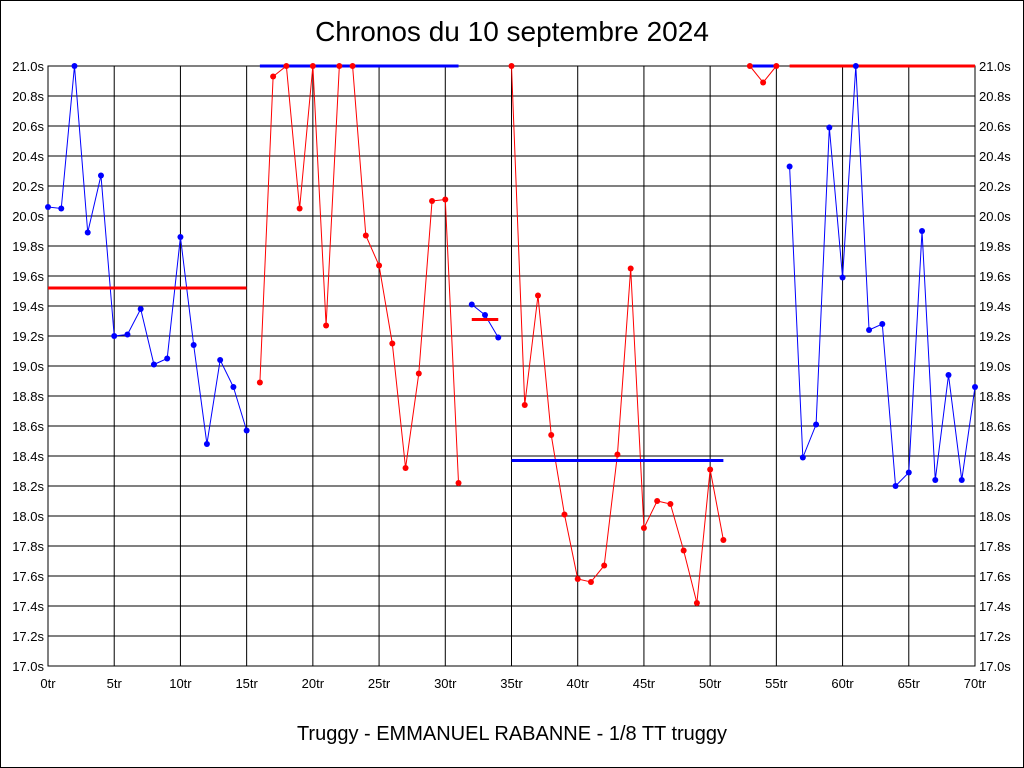  Describe the element at coordinates (995, 66) in the screenshot. I see `y-tick-label-right: 21.0s` at that location.